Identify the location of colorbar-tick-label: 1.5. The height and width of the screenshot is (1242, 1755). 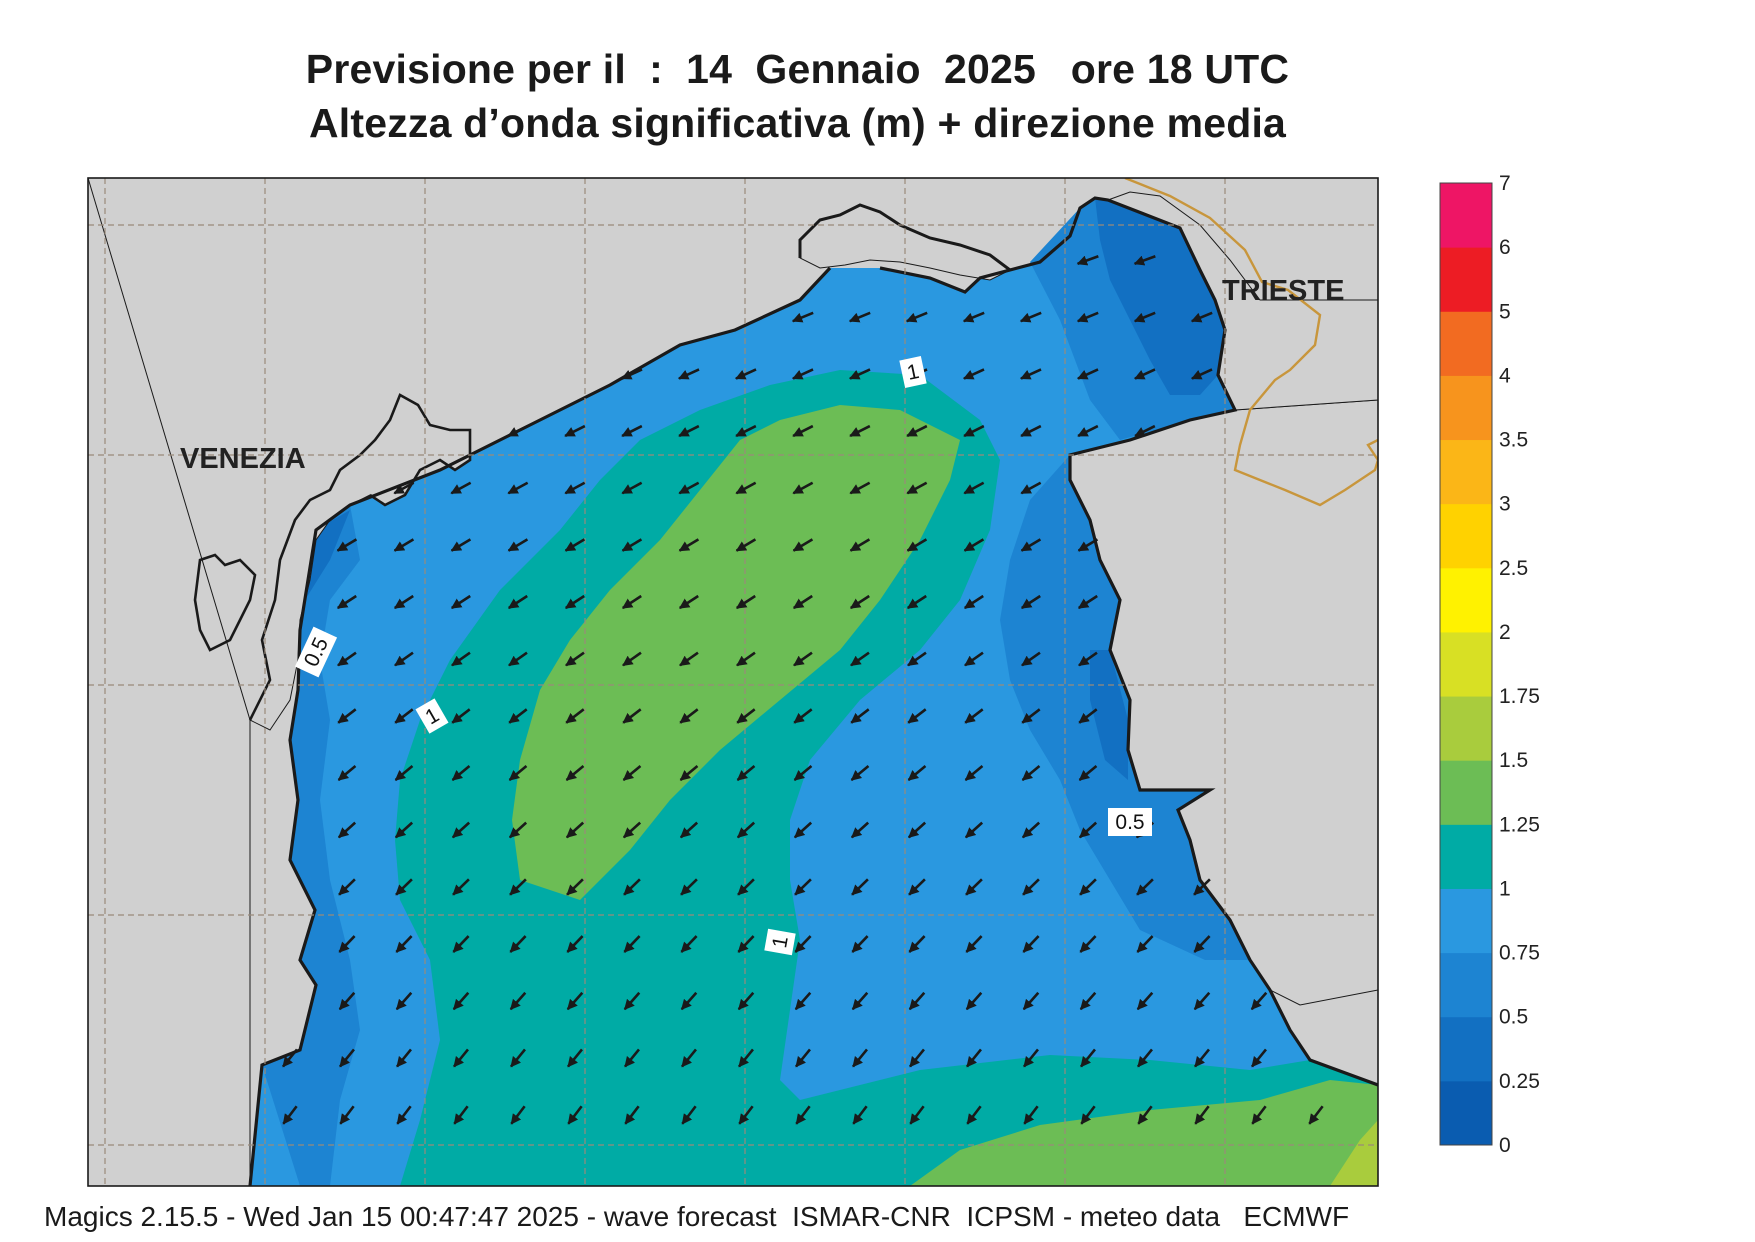
(1513, 760).